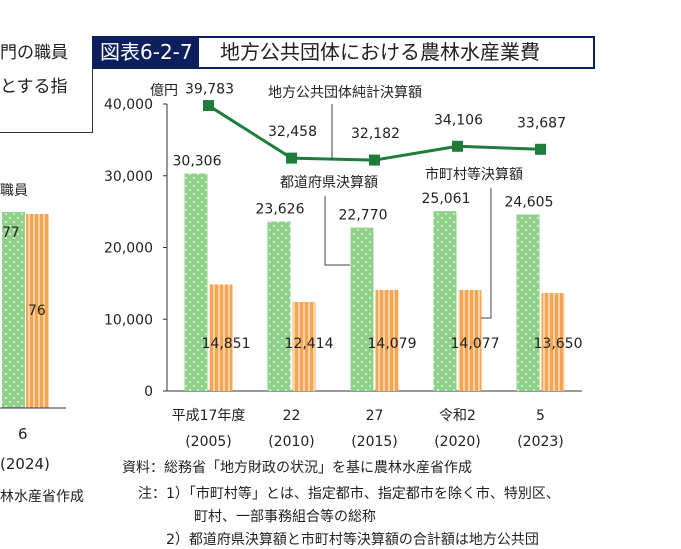 The width and height of the screenshot is (681, 549). I want to click on left-fragment-line1: 門の職員, so click(34, 53).